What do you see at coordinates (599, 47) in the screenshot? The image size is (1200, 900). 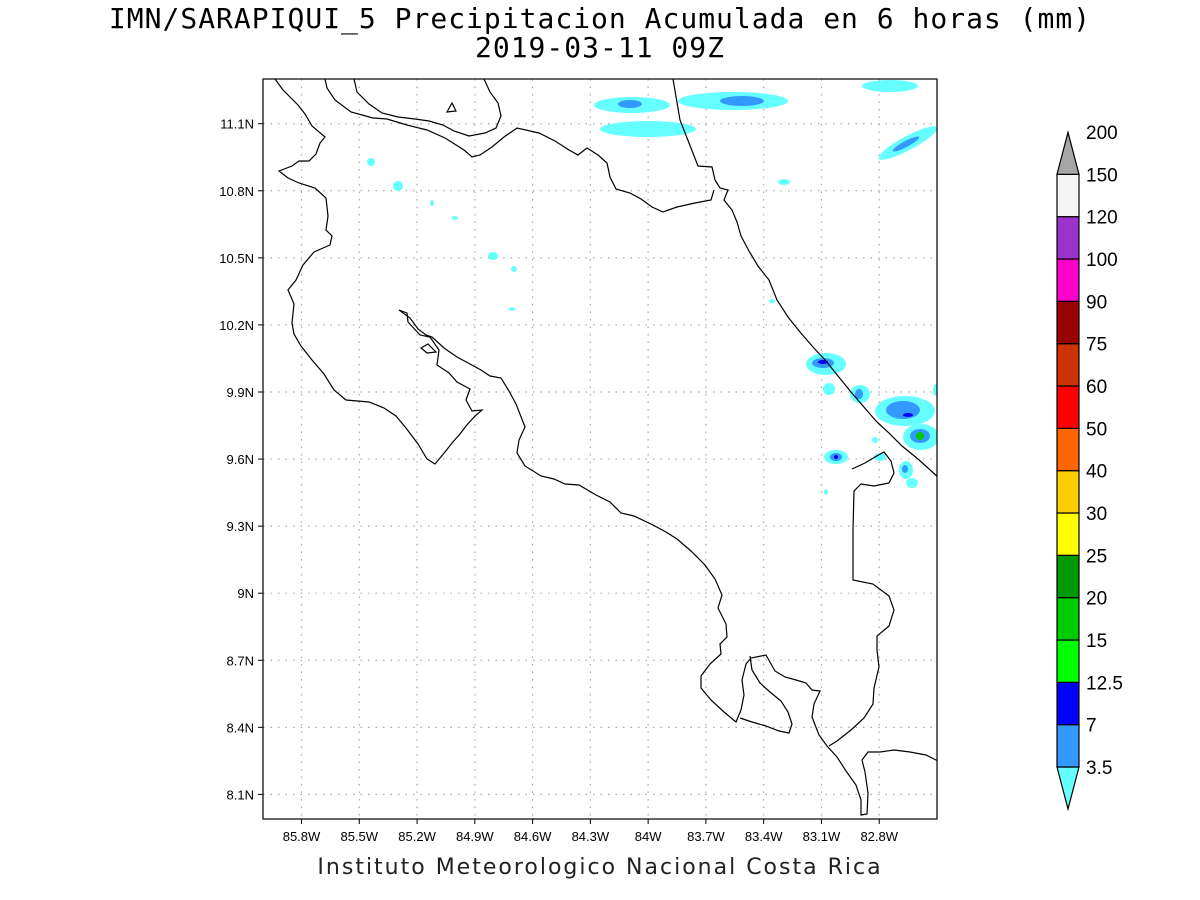 I see `page-subtitle: 2019-03-11 09Z` at bounding box center [599, 47].